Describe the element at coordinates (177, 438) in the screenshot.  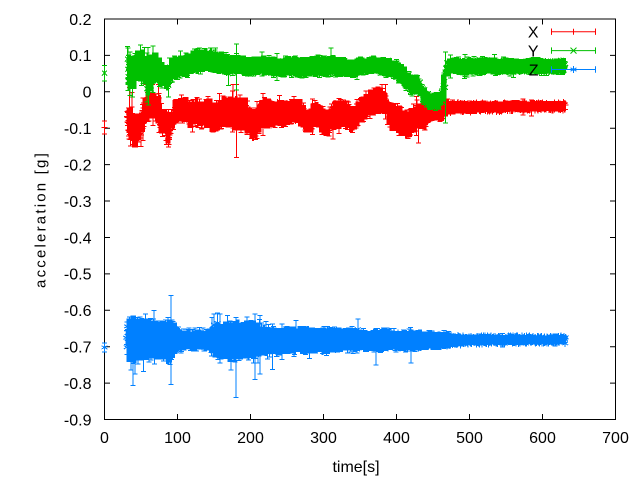
I see `svg-text: 100` at that location.